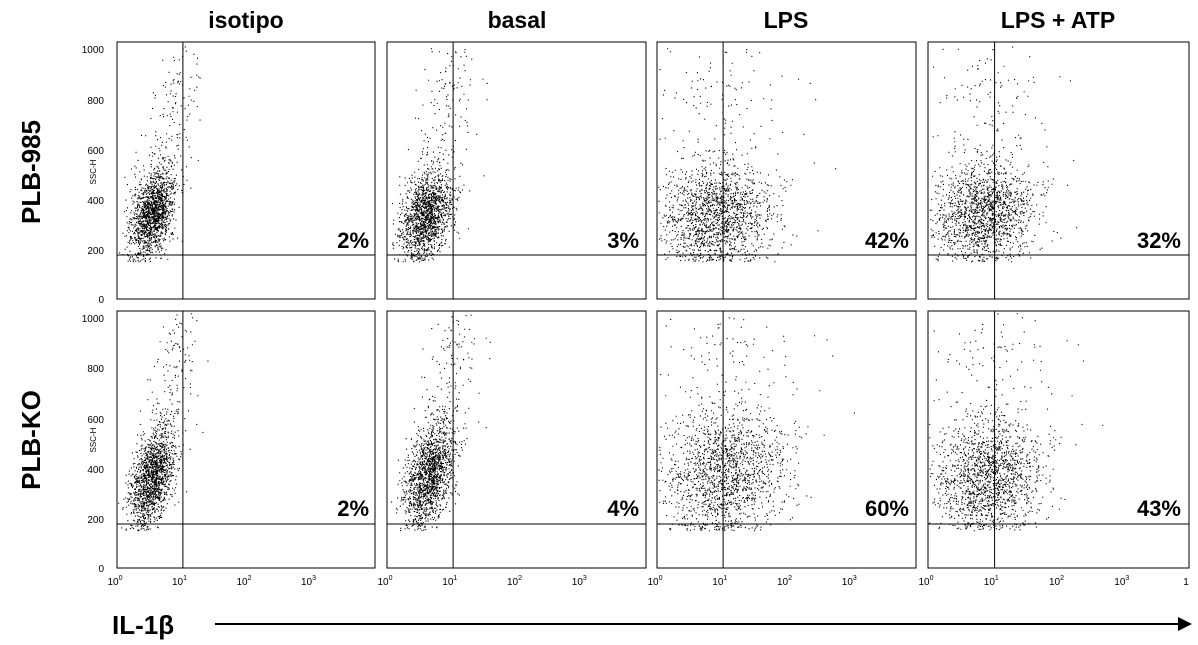  Describe the element at coordinates (1003, 154) in the screenshot. I see `event-cloud-plb-985-lps-atp` at that location.